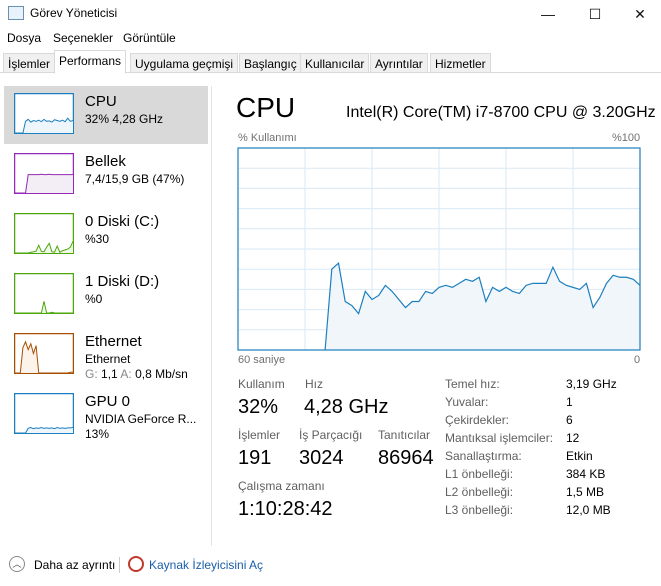  What do you see at coordinates (331, 435) in the screenshot?
I see `threads-label: İş Parçacığı` at bounding box center [331, 435].